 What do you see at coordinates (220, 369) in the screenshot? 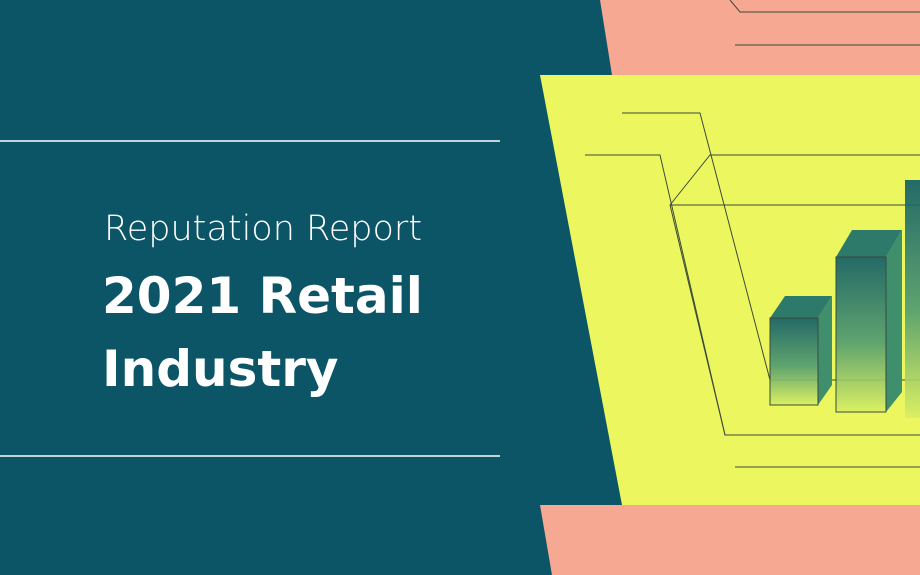
I see `title-line: Industry` at bounding box center [220, 369].